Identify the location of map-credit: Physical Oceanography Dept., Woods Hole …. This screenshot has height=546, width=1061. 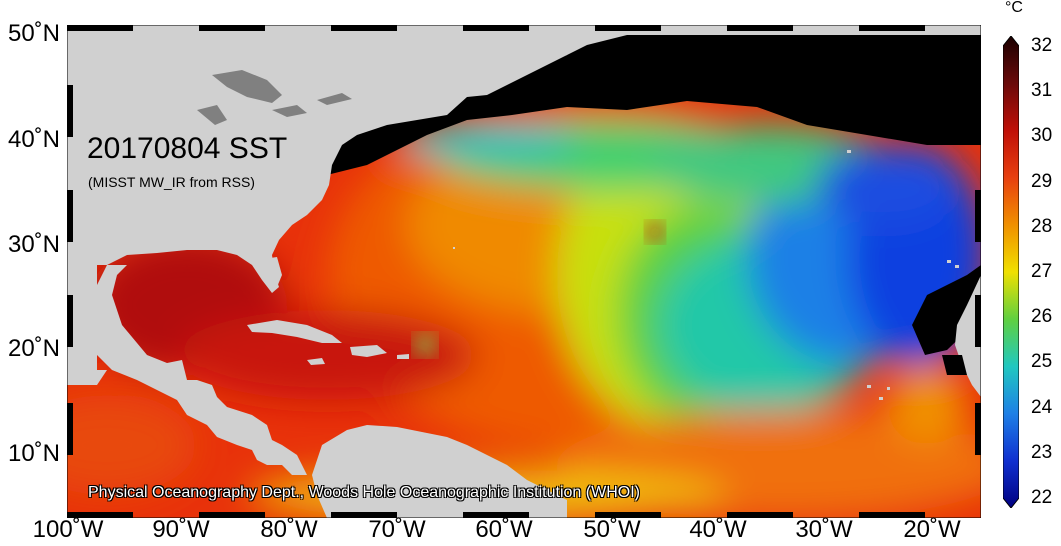
(364, 492).